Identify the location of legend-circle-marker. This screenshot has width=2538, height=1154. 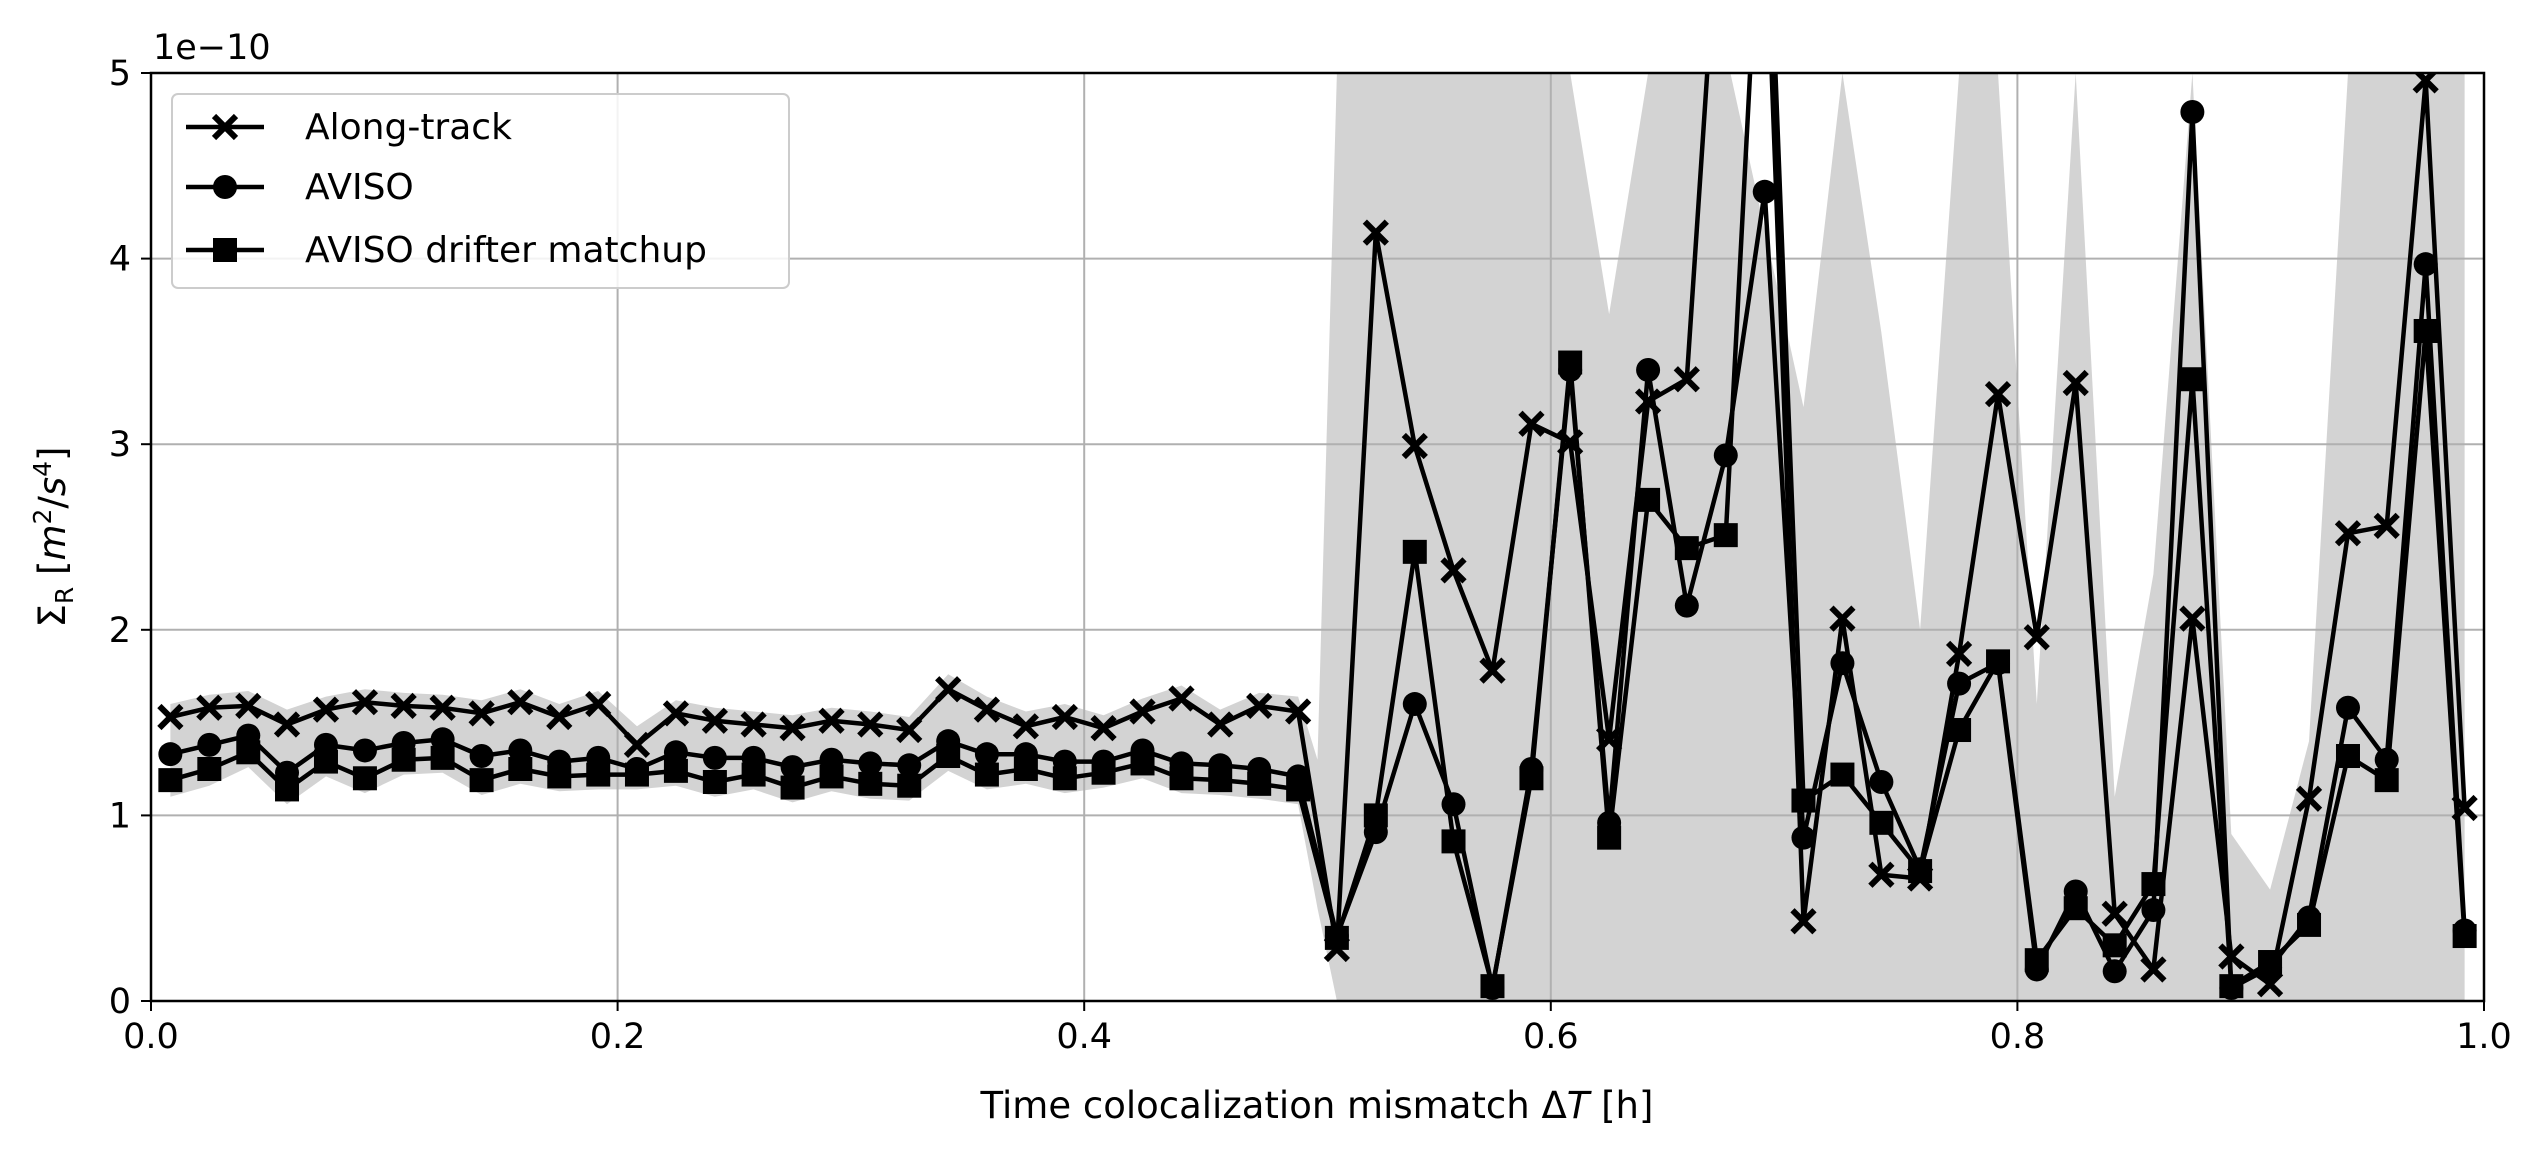
(225, 187).